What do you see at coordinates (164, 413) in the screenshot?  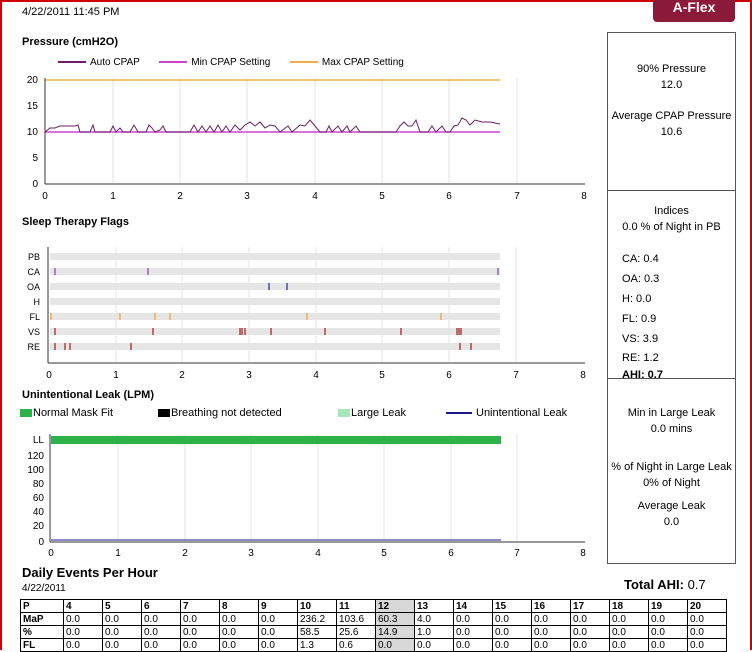 I see `no-breathing-swatch` at bounding box center [164, 413].